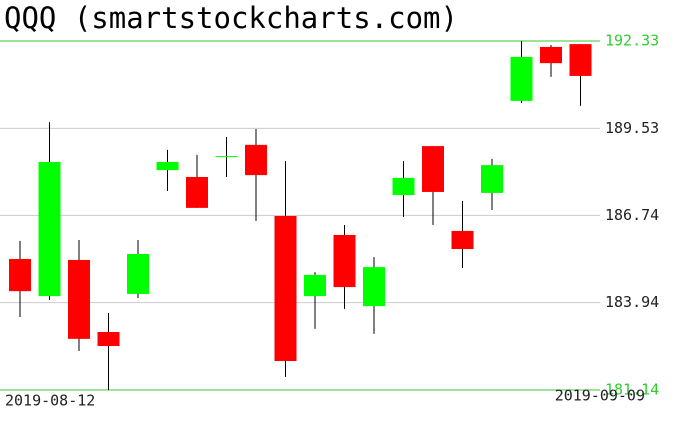  I want to click on y-tick-label: 192.33, so click(632, 41).